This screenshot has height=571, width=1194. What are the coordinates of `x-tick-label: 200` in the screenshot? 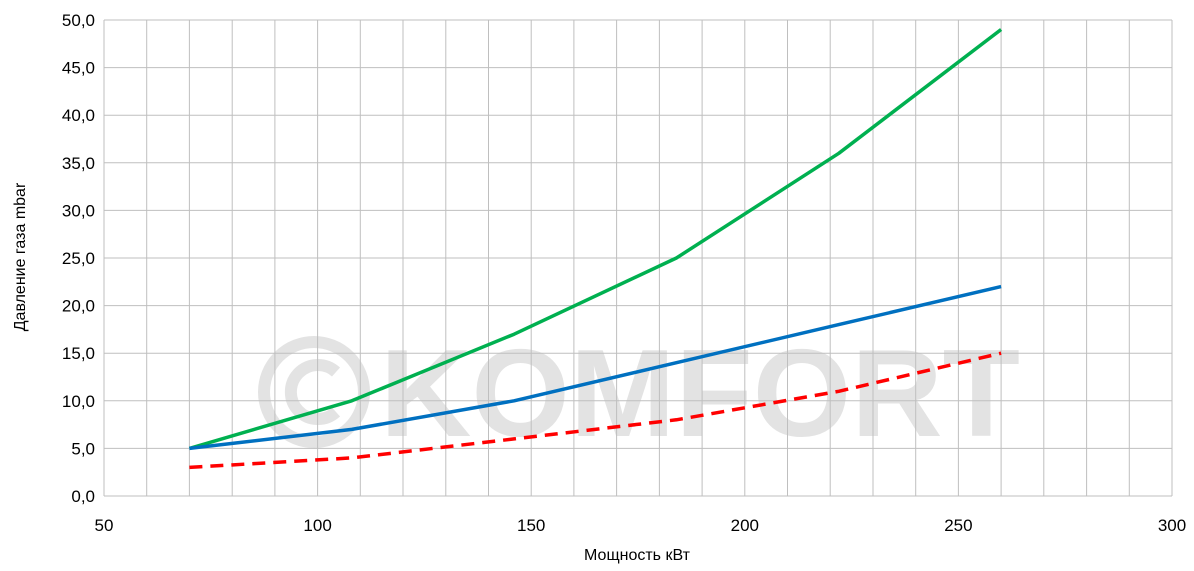 It's located at (745, 525).